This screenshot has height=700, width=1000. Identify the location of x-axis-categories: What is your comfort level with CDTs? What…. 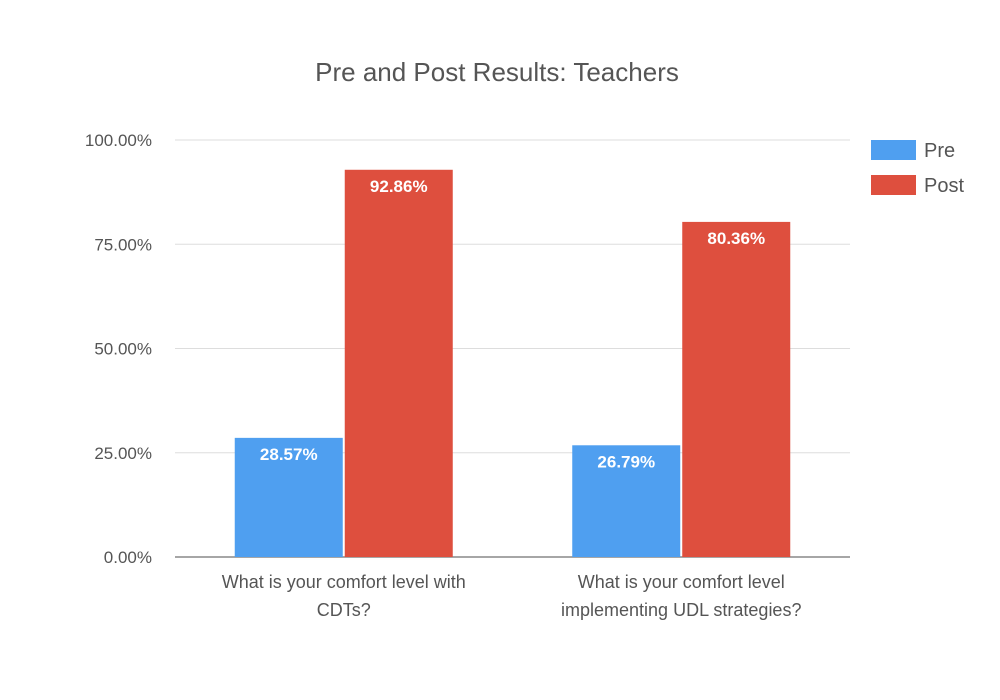
(512, 596).